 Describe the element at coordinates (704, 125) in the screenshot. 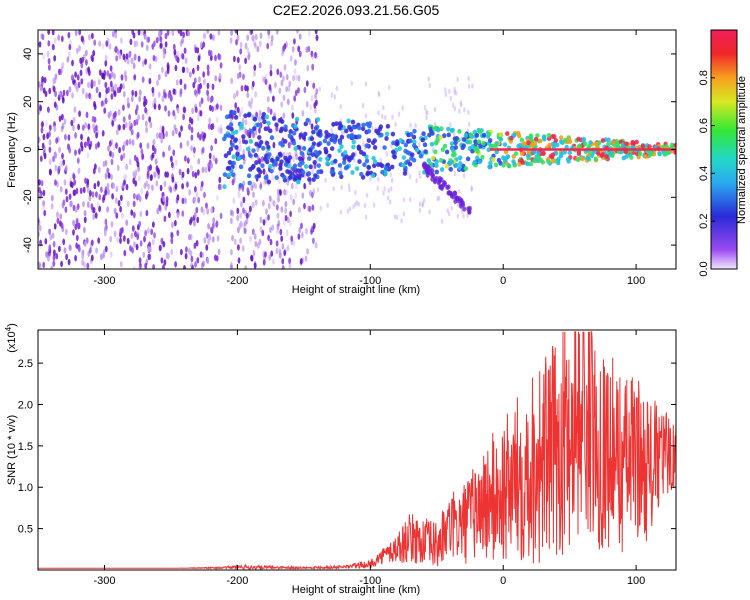

I see `colorbar-tick-label: 0.6` at that location.